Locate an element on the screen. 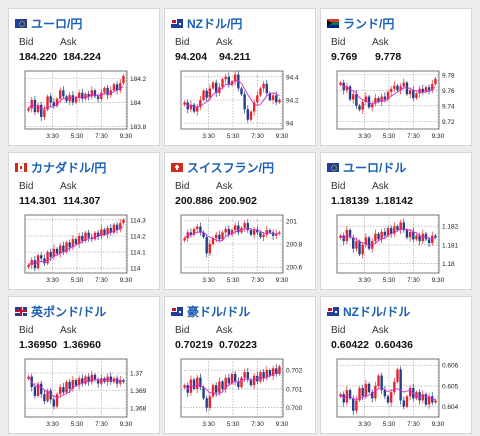 This screenshot has height=436, width=480. candlestick-chart: 201 200.8 200.6 3:30 5:30 7:30 9:30 is located at coordinates (241, 249).